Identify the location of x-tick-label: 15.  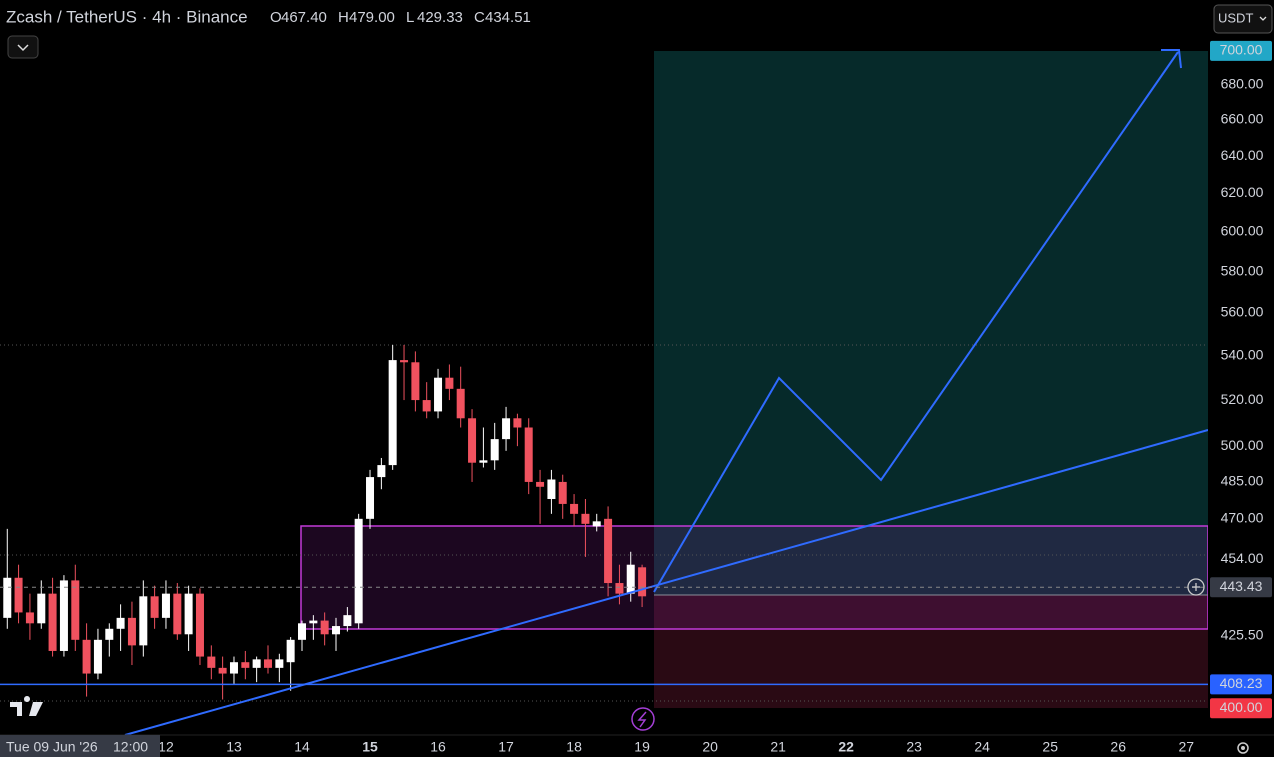
(370, 747).